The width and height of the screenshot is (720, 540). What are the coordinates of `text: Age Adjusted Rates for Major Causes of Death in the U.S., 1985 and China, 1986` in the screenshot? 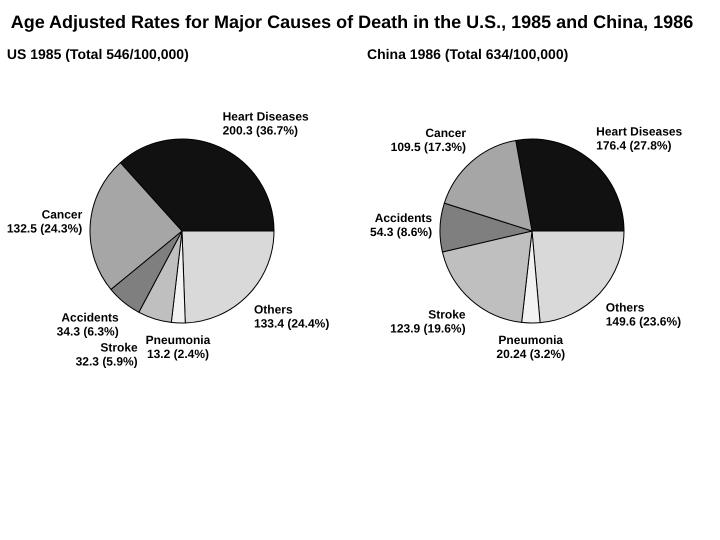 It's located at (352, 22).